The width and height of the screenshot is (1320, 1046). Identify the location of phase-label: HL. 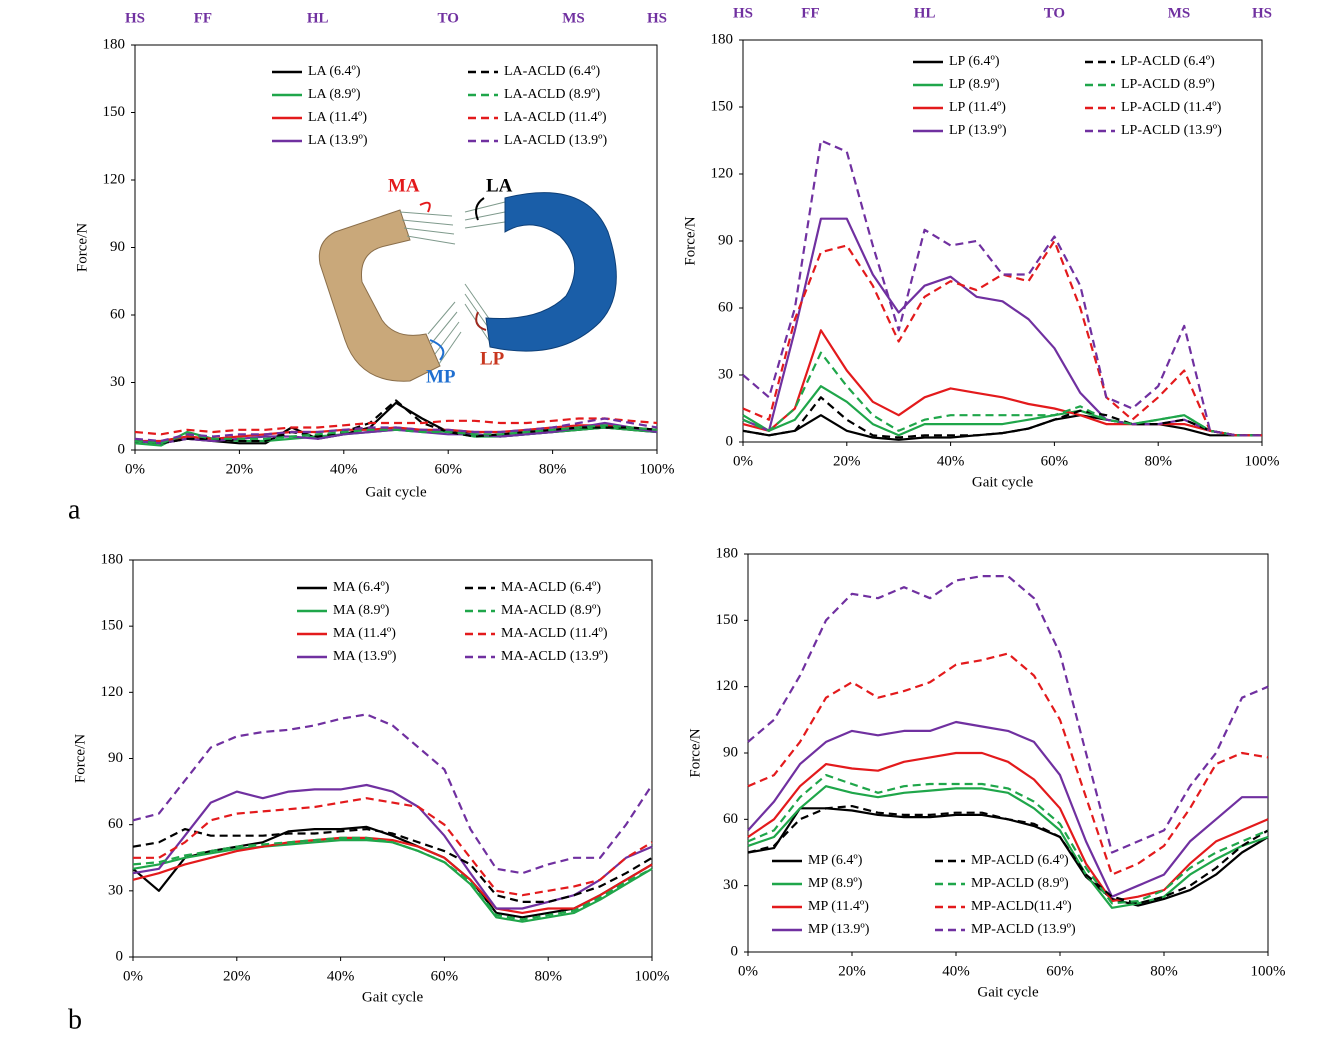
(925, 13).